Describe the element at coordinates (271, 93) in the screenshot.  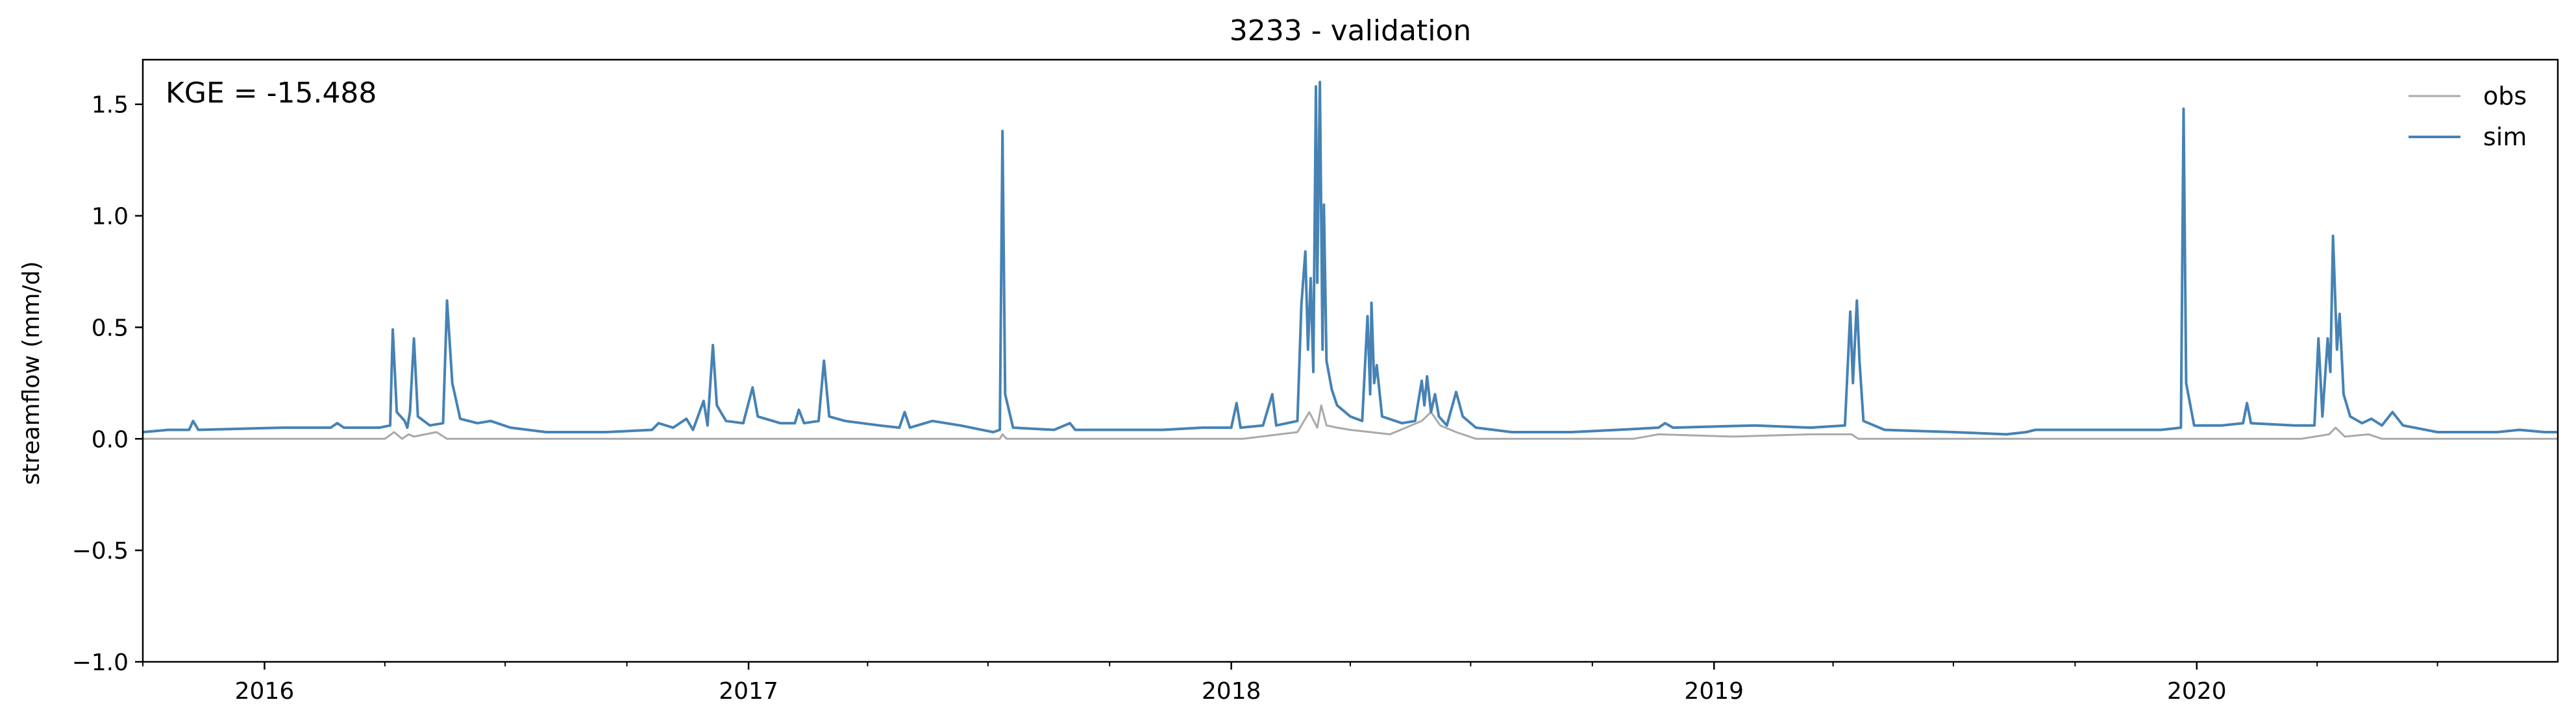
I see `kge-annotation: KGE = -15.488` at that location.